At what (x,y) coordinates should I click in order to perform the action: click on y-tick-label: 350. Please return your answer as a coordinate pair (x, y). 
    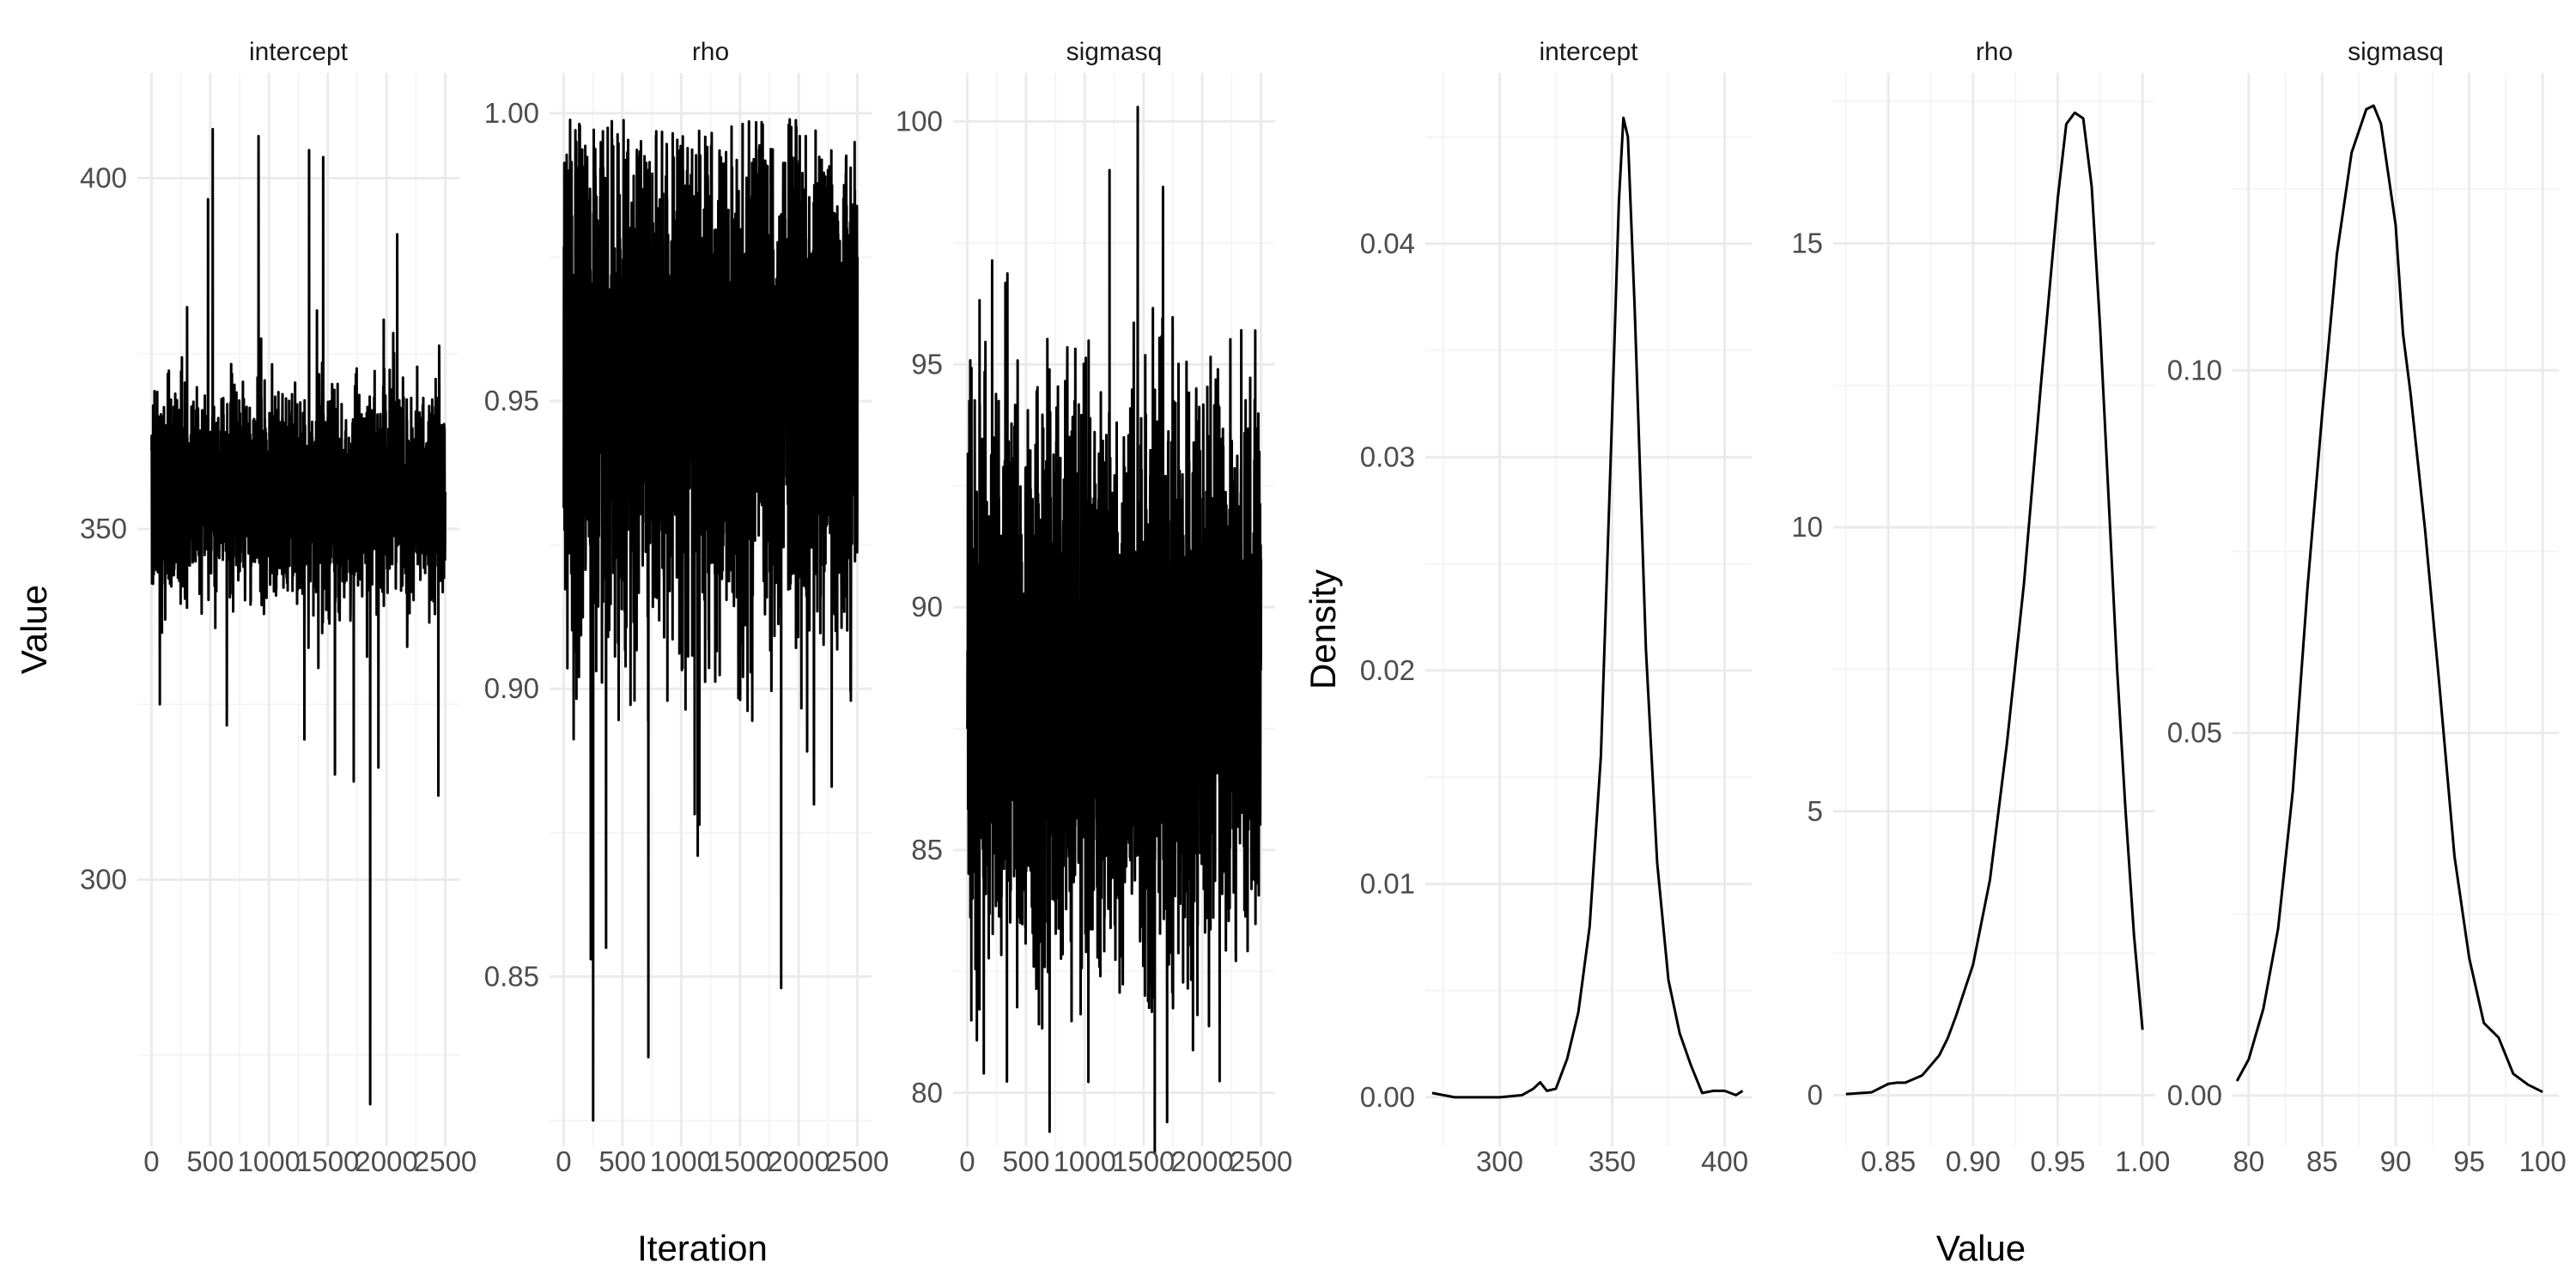
    Looking at the image, I should click on (104, 528).